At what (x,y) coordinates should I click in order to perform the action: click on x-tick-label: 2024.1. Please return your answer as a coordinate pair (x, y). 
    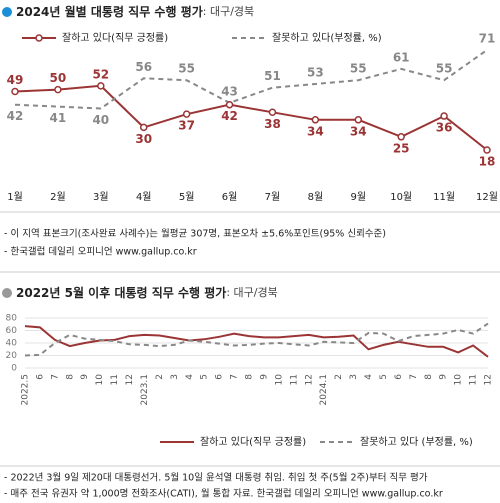
    Looking at the image, I should click on (324, 390).